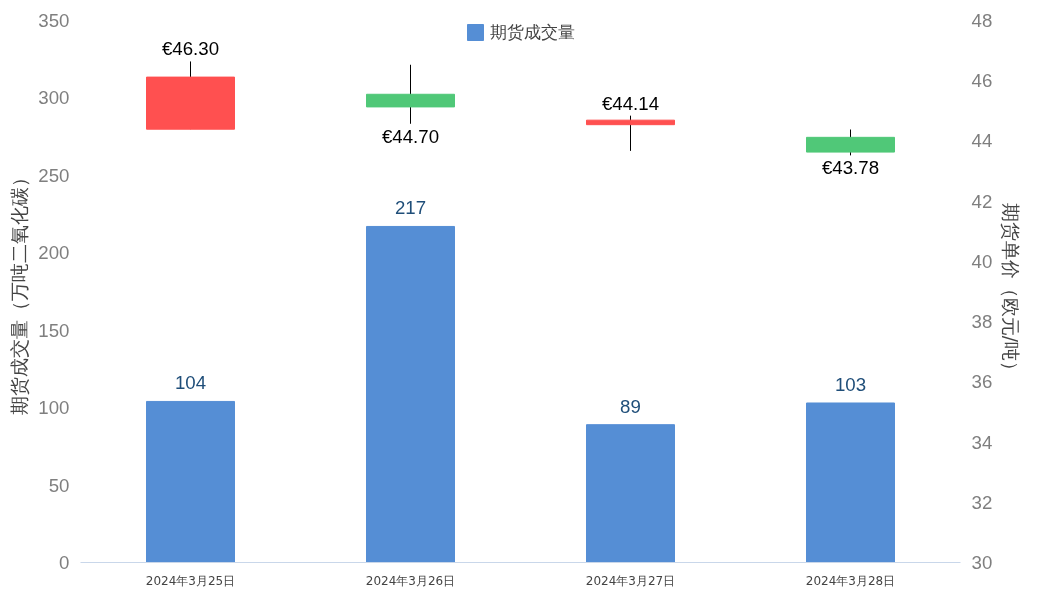 The width and height of the screenshot is (1043, 594). What do you see at coordinates (54, 20) in the screenshot?
I see `y-tick-label: 350` at bounding box center [54, 20].